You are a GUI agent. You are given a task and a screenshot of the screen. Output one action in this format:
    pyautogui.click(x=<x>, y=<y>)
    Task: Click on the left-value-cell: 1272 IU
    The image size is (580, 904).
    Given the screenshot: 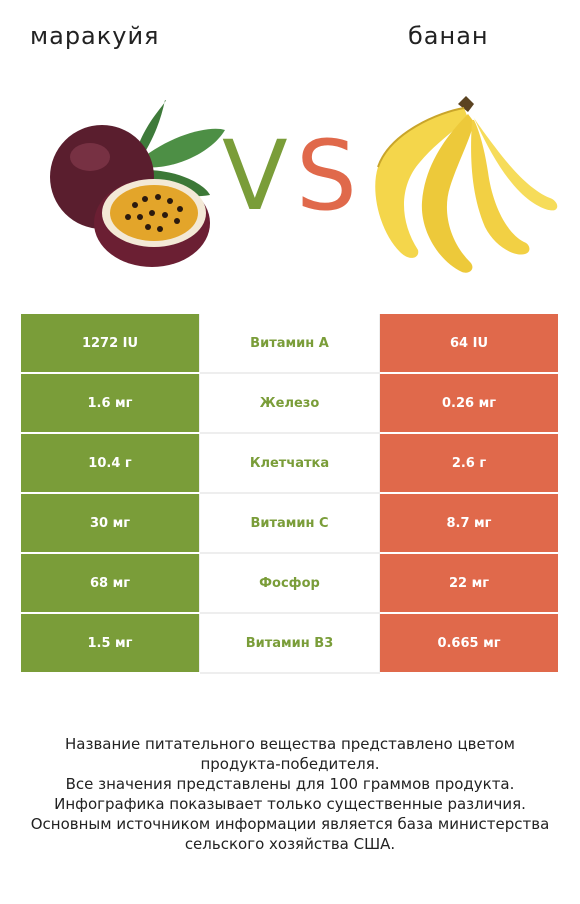 What is the action you would take?
    pyautogui.click(x=110, y=344)
    